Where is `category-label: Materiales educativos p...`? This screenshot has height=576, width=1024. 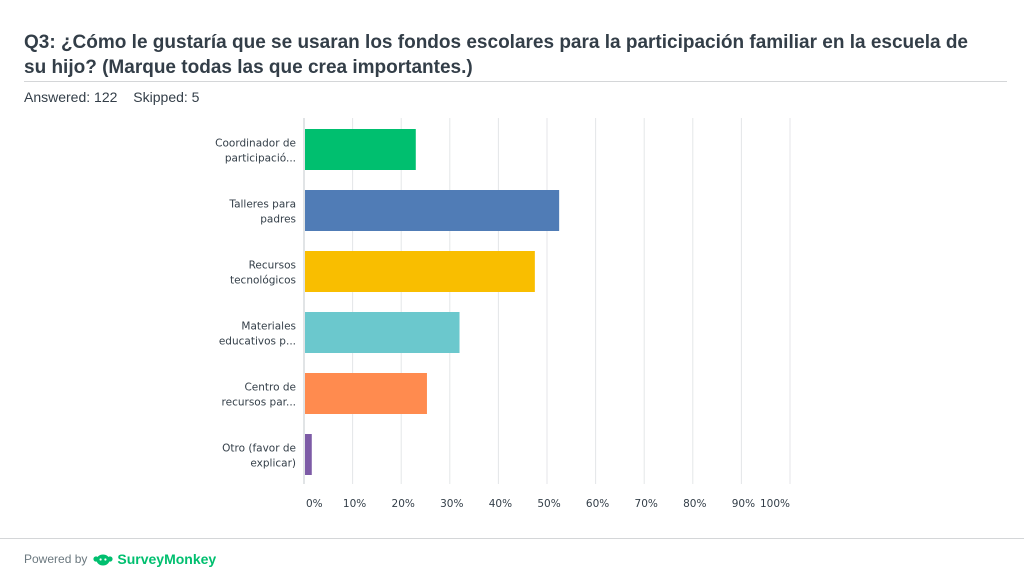 category-label: Materiales educativos p... is located at coordinates (257, 334).